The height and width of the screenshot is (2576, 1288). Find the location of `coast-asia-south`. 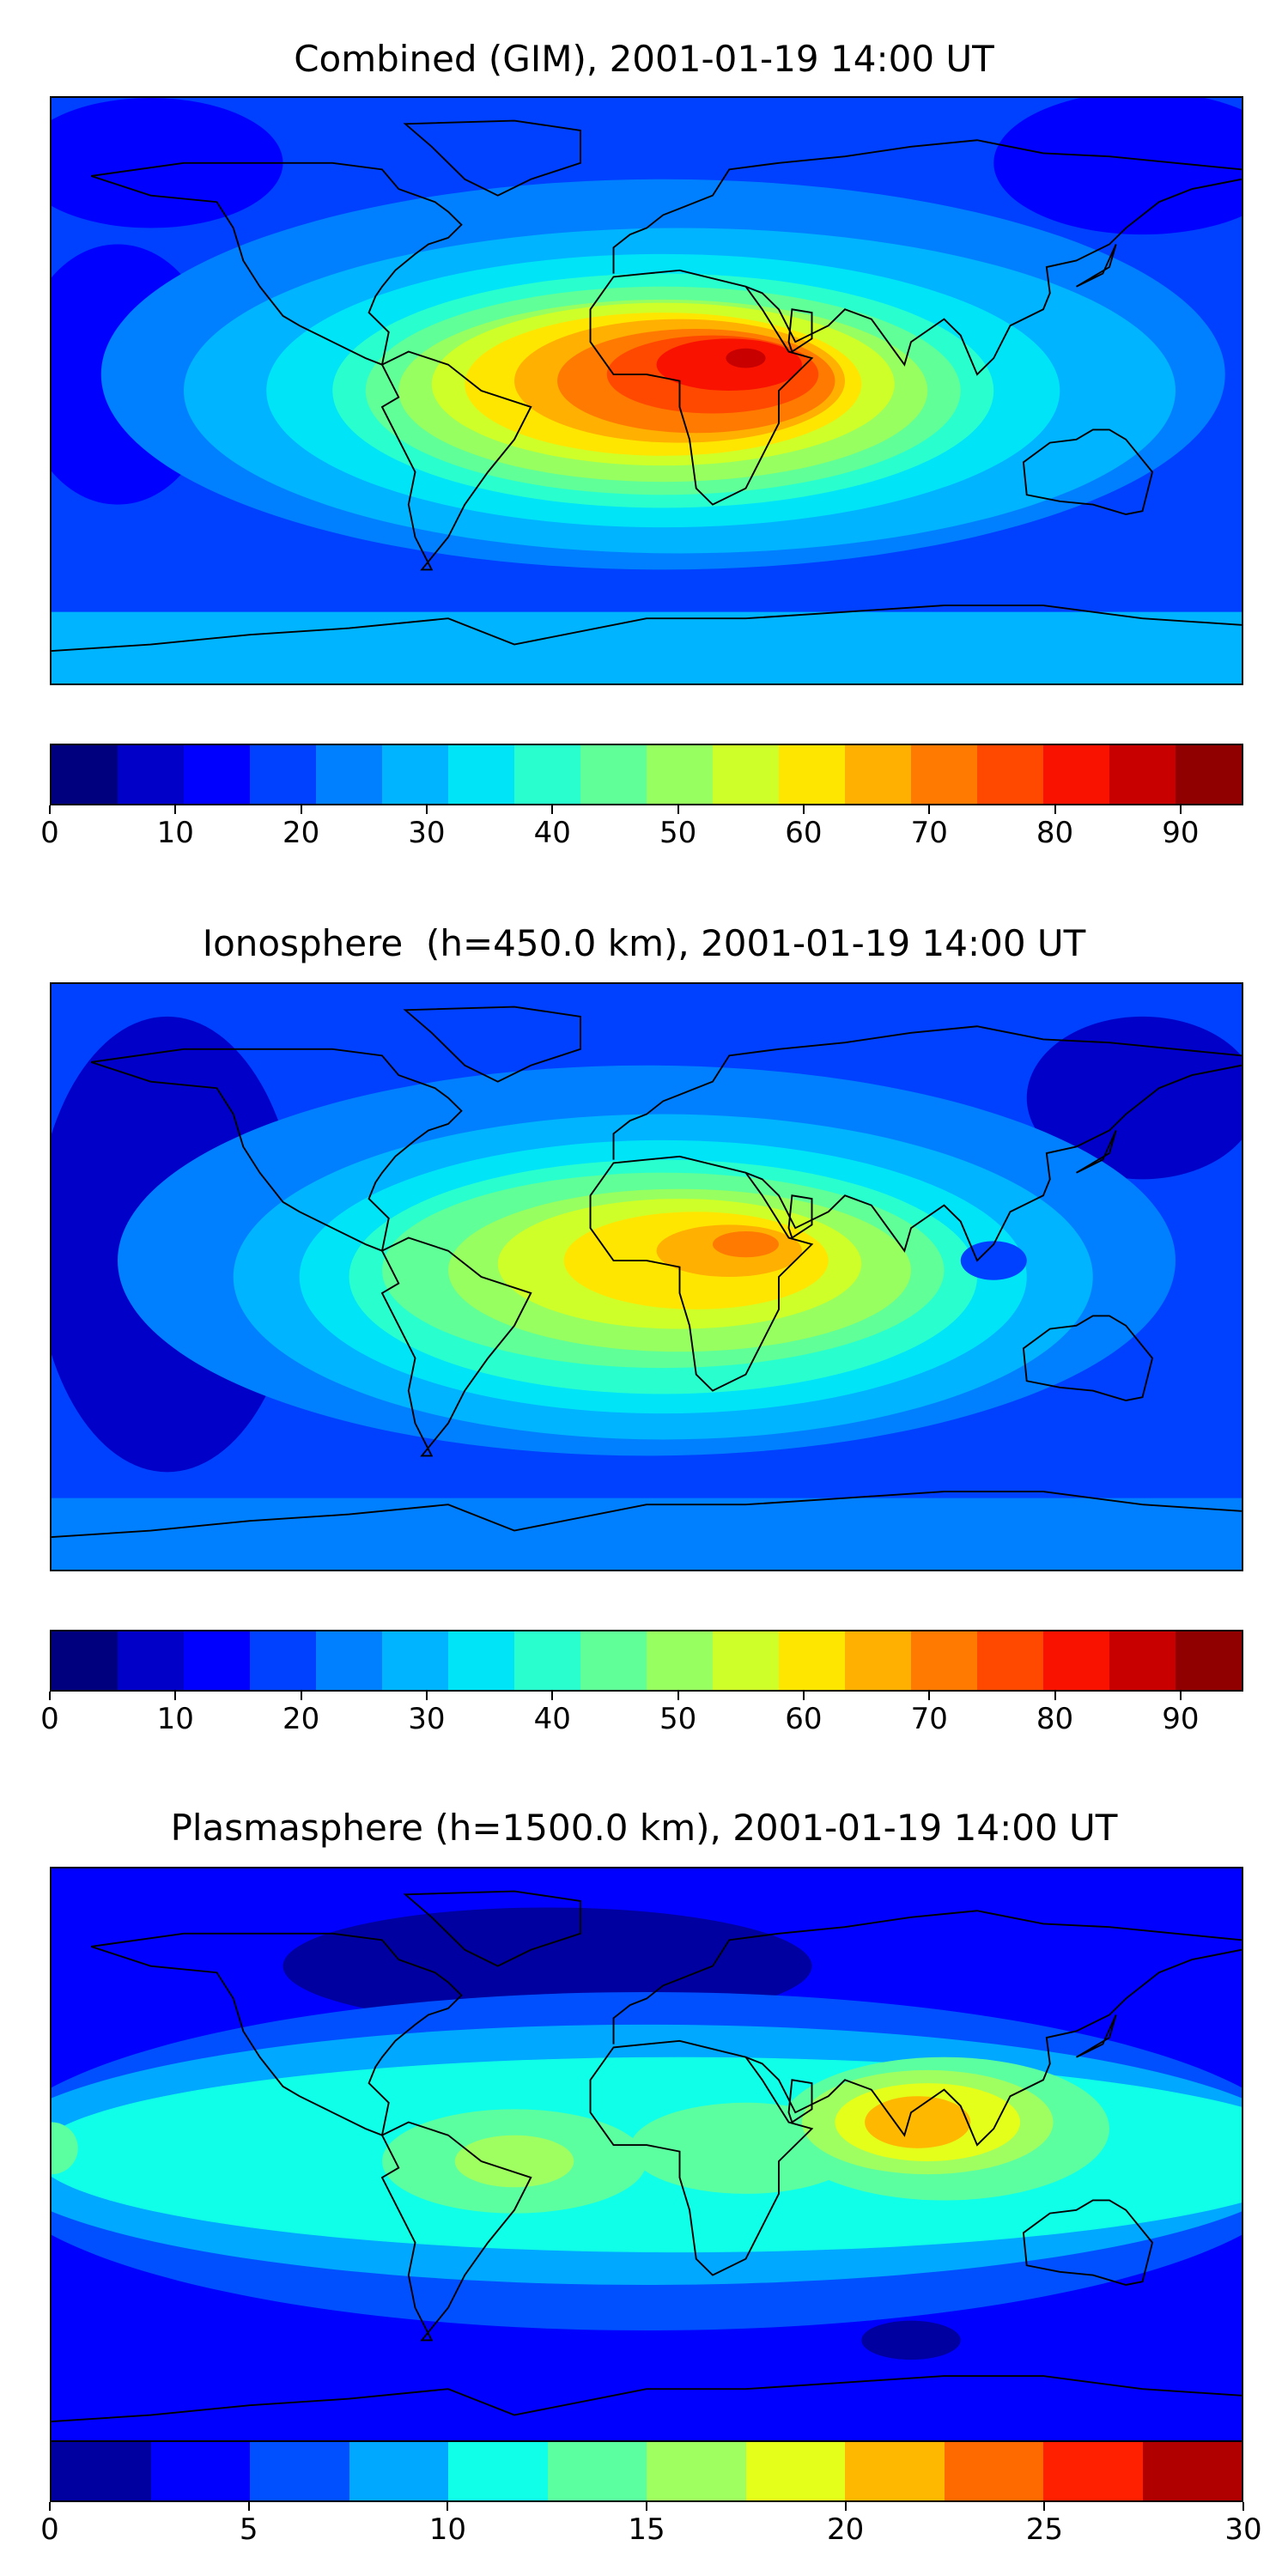

coast-asia-south is located at coordinates (994, 1163).